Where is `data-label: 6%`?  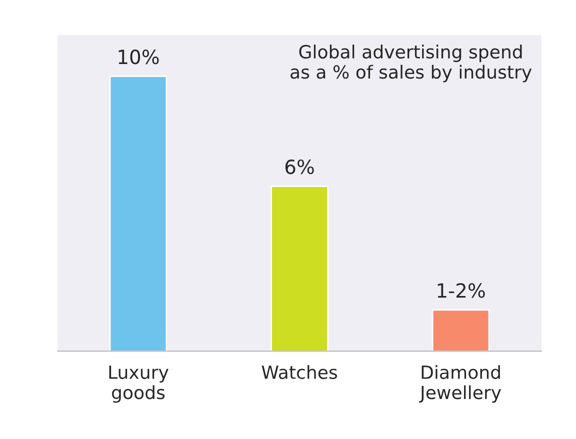 data-label: 6% is located at coordinates (299, 166).